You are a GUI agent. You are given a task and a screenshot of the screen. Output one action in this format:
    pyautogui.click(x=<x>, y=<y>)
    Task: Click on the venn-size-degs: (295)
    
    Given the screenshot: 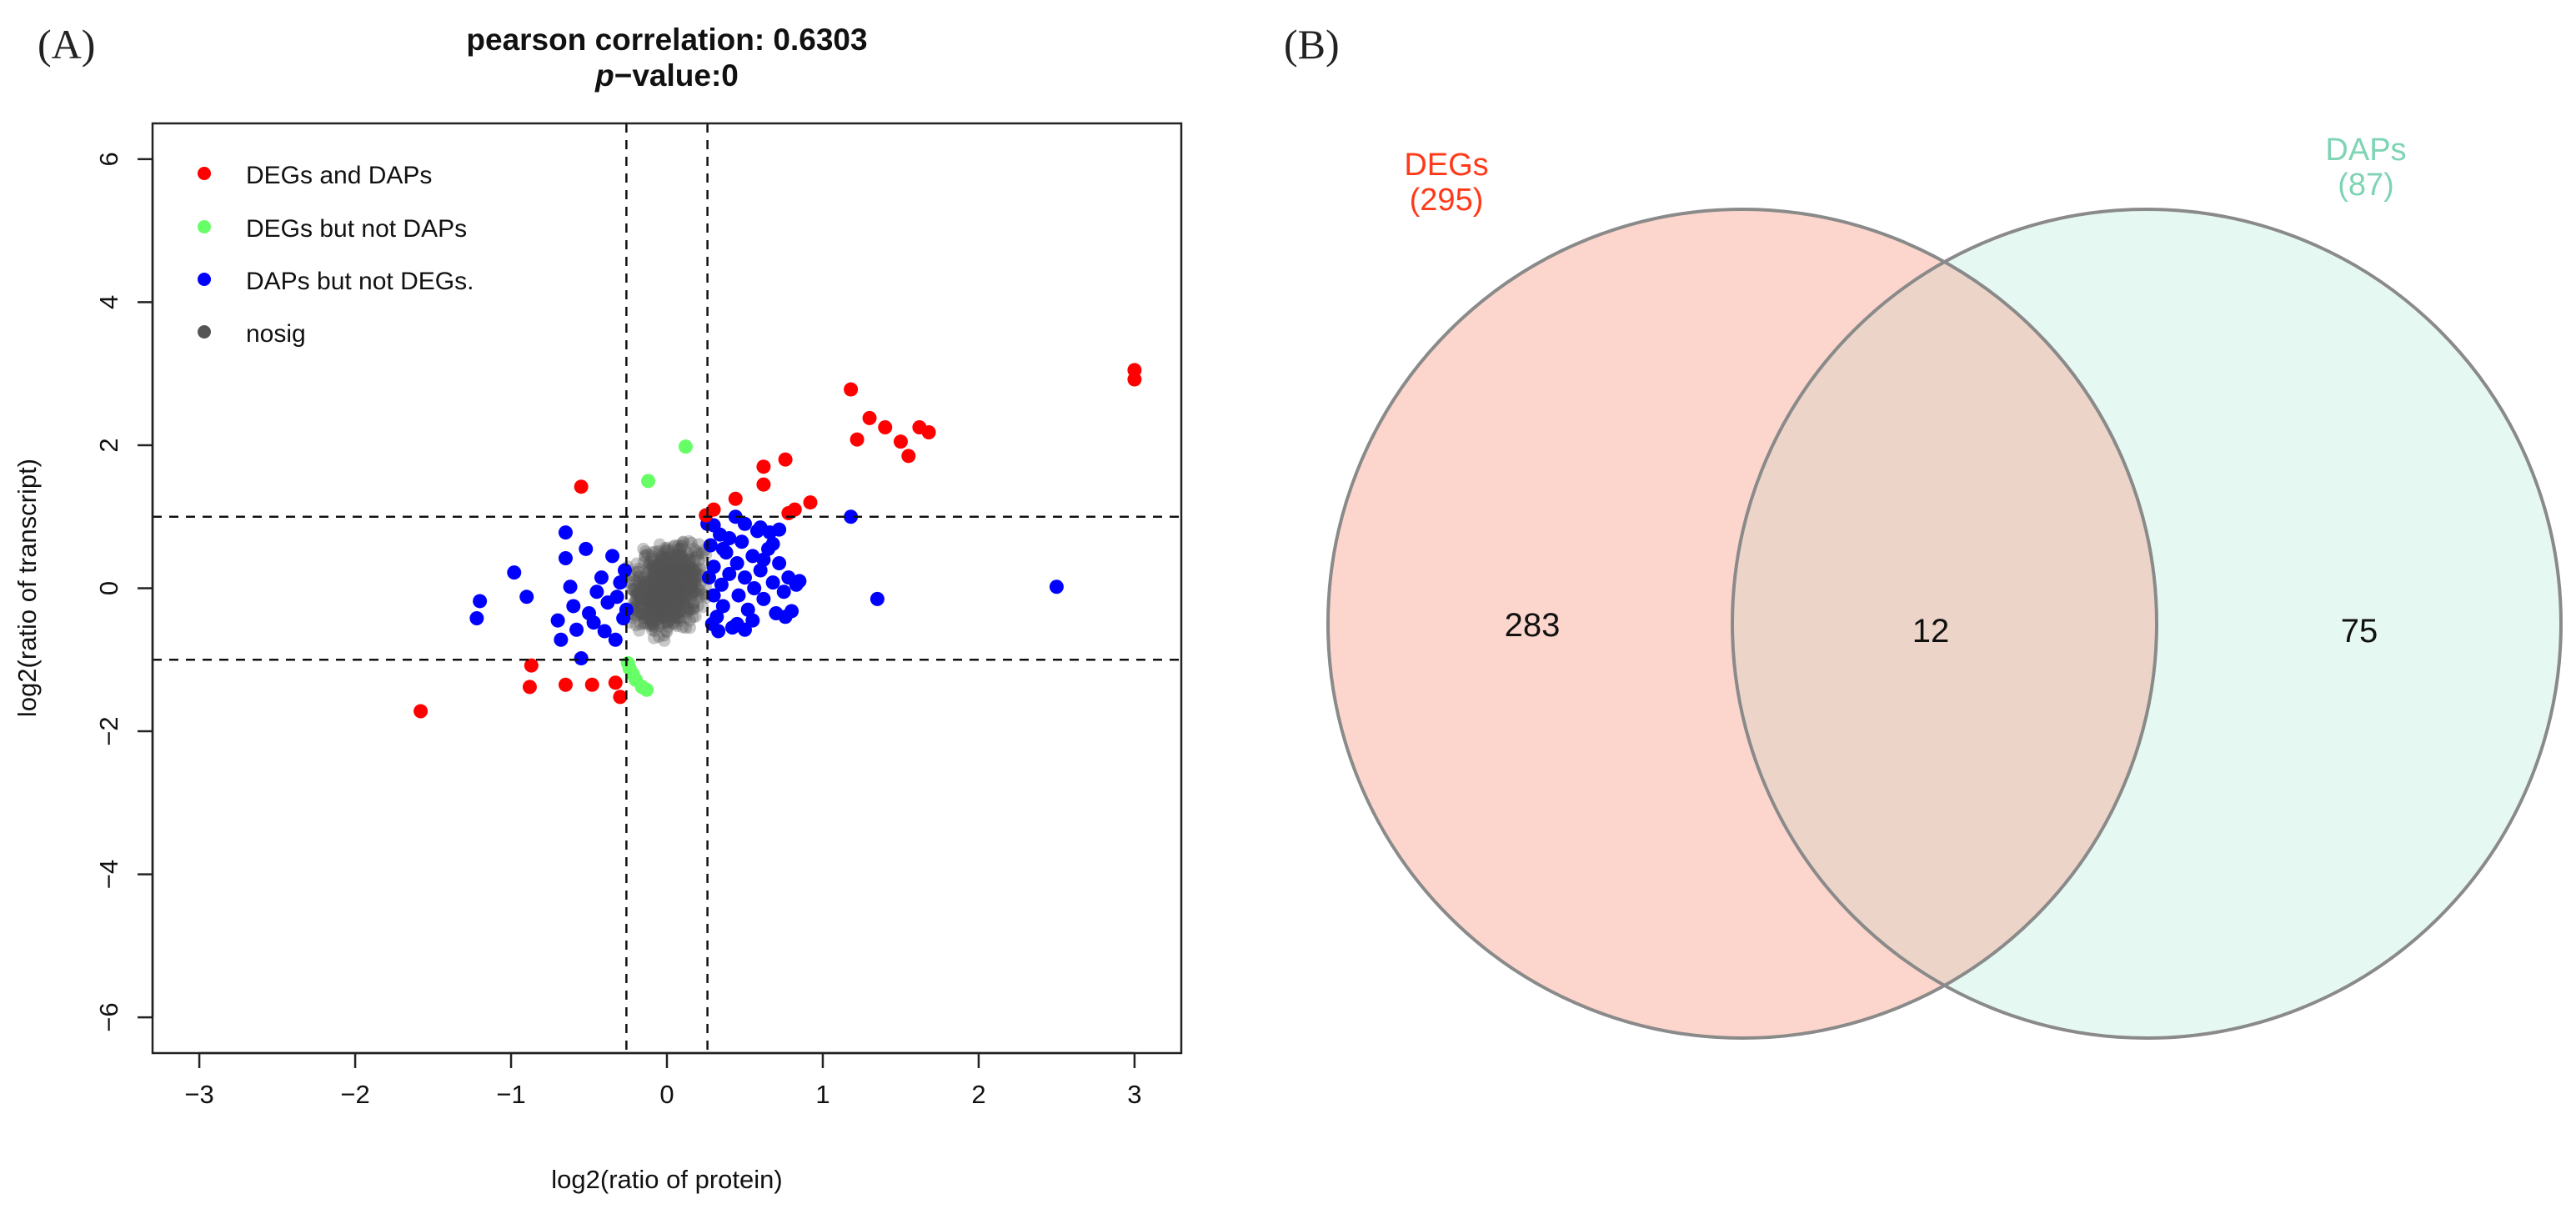 What is the action you would take?
    pyautogui.click(x=1447, y=200)
    